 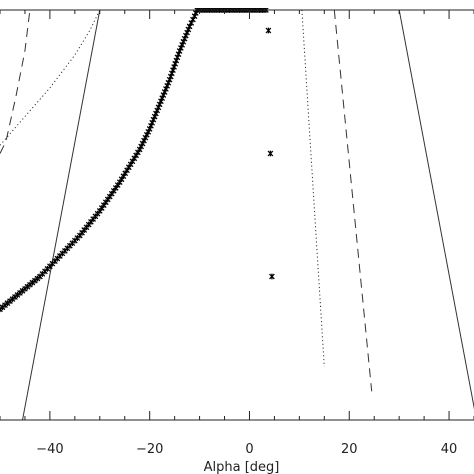 I want to click on x-tick-label: 40, so click(x=449, y=449).